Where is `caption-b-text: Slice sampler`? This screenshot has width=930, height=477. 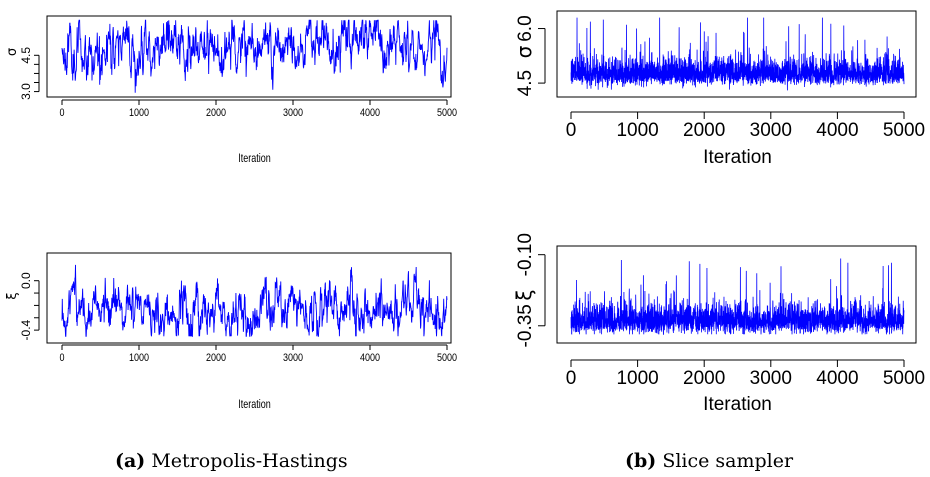 caption-b-text: Slice sampler is located at coordinates (728, 461).